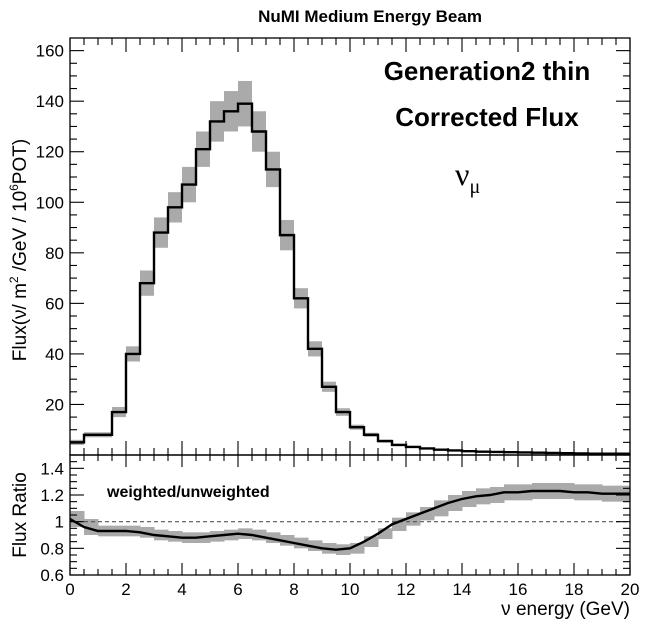  Describe the element at coordinates (19, 250) in the screenshot. I see `flux-y-axis-label: Flux(ν/ m2 /GeV / 106POT)` at that location.